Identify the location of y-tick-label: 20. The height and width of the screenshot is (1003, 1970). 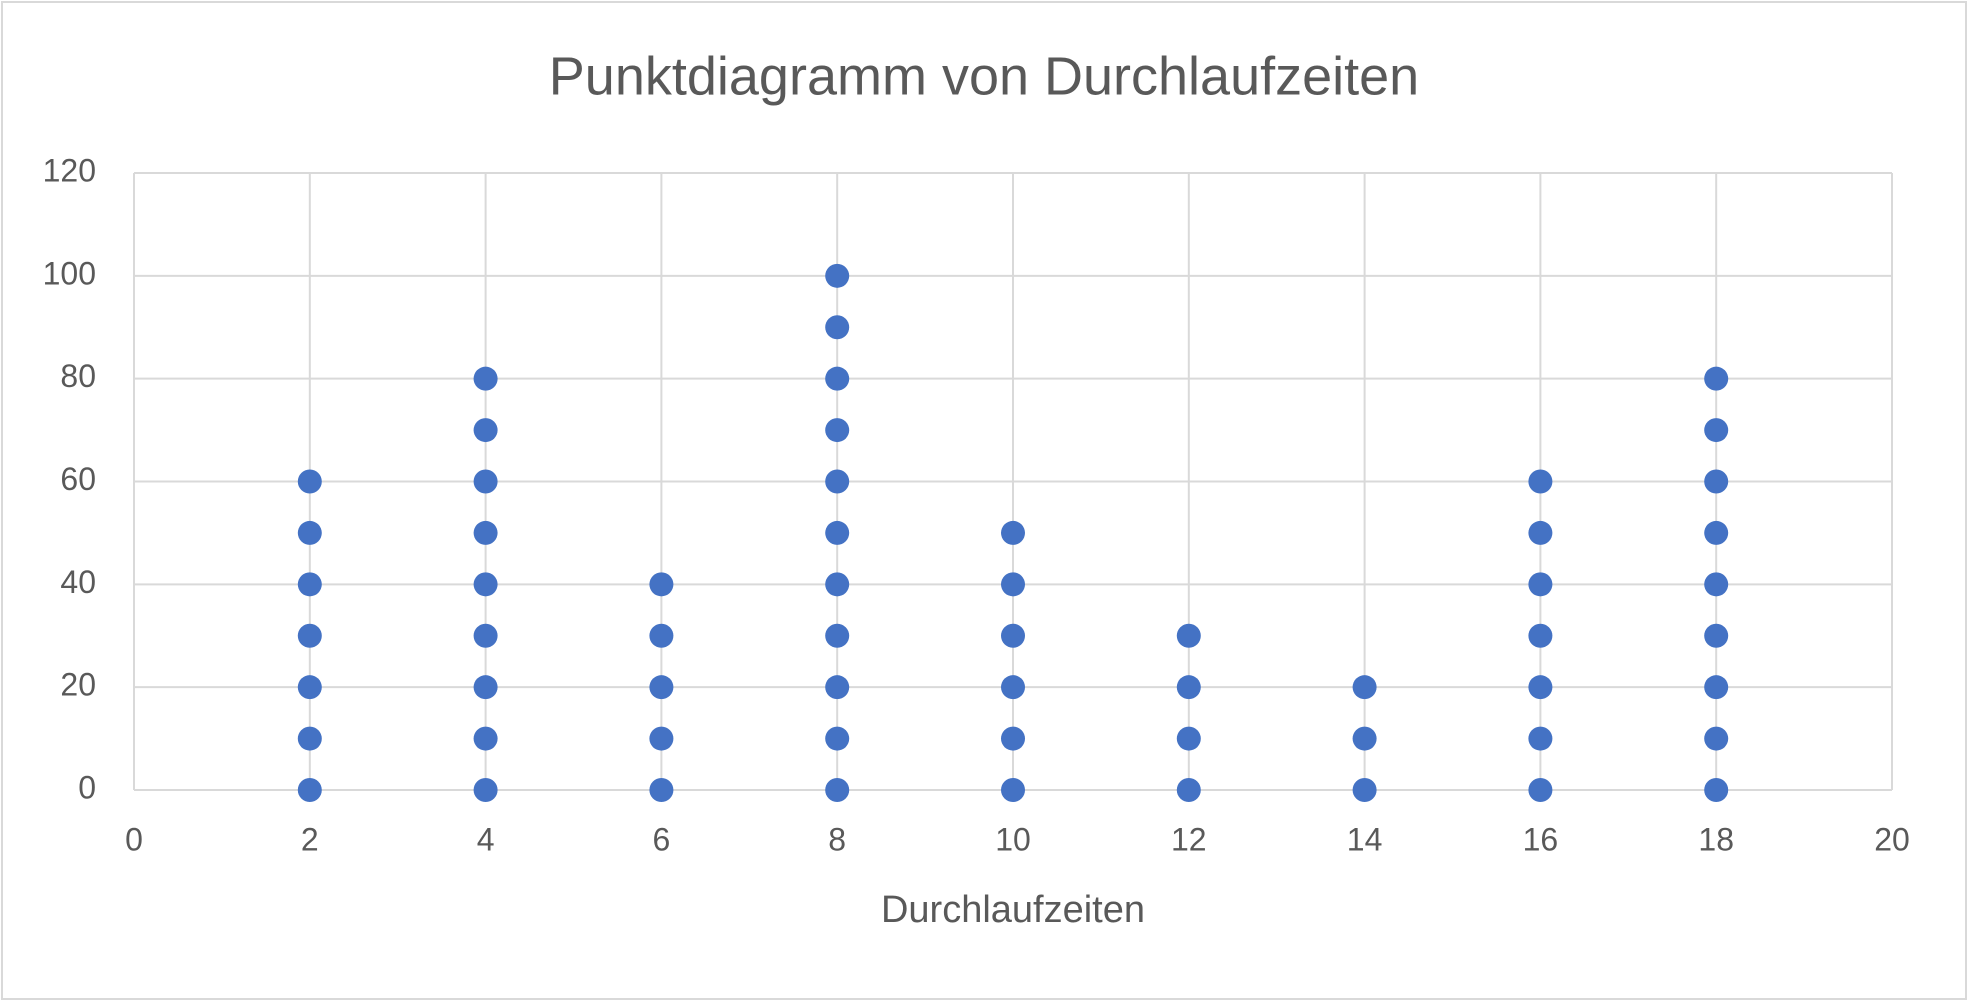
(78, 685).